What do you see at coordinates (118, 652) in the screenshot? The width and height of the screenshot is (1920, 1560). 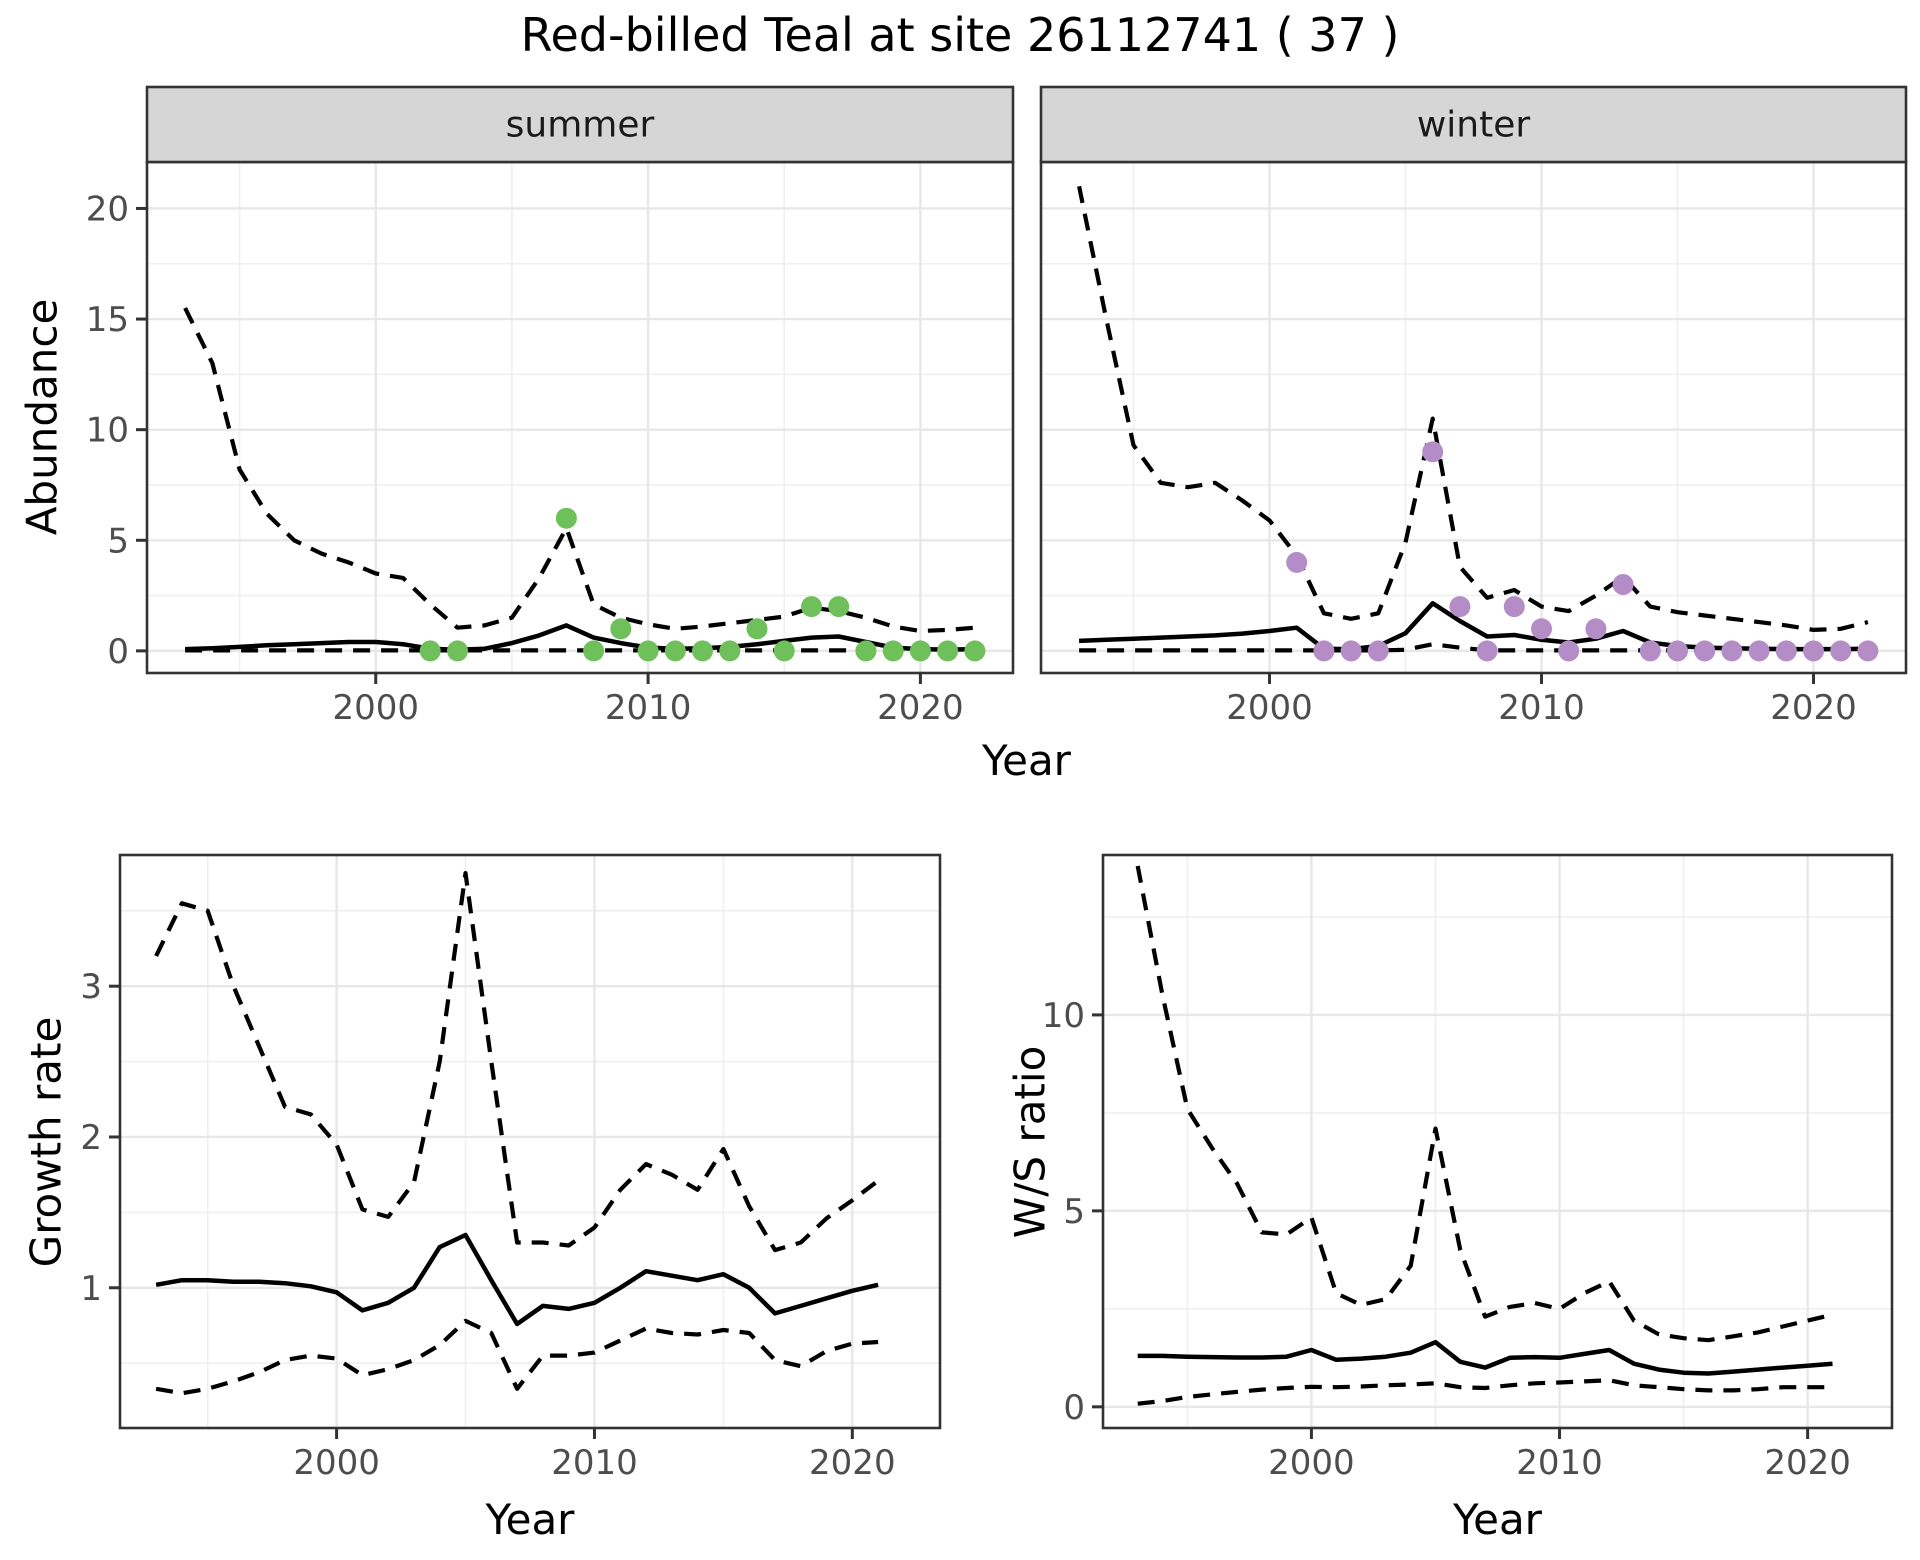 I see `y-tick-label: 0` at bounding box center [118, 652].